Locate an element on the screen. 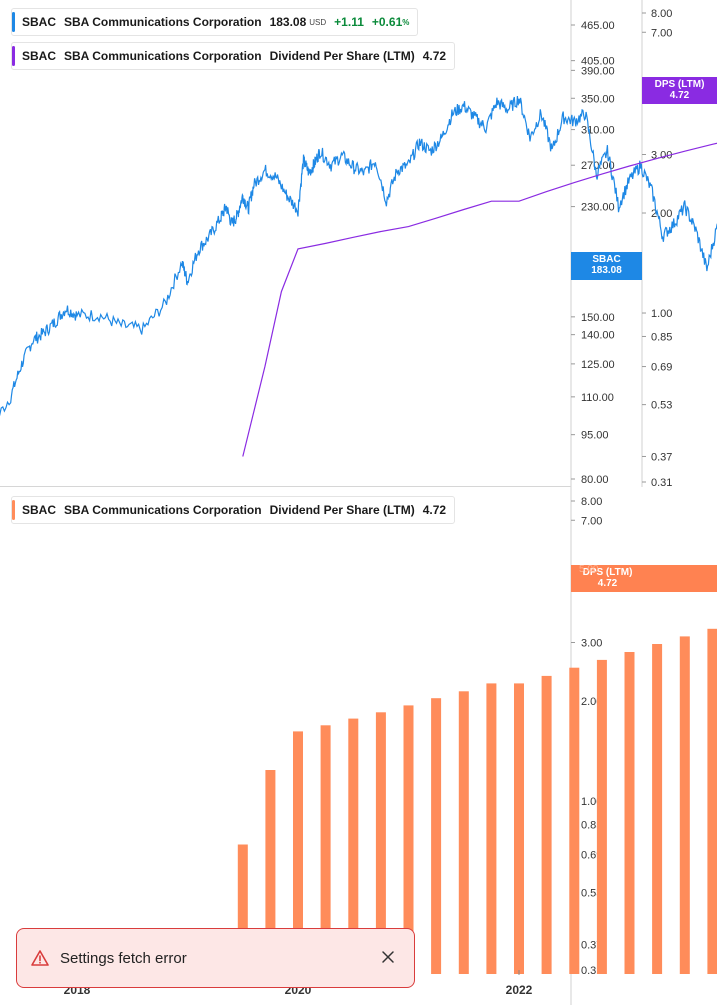  toast-message: Settings fetch error is located at coordinates (123, 958).